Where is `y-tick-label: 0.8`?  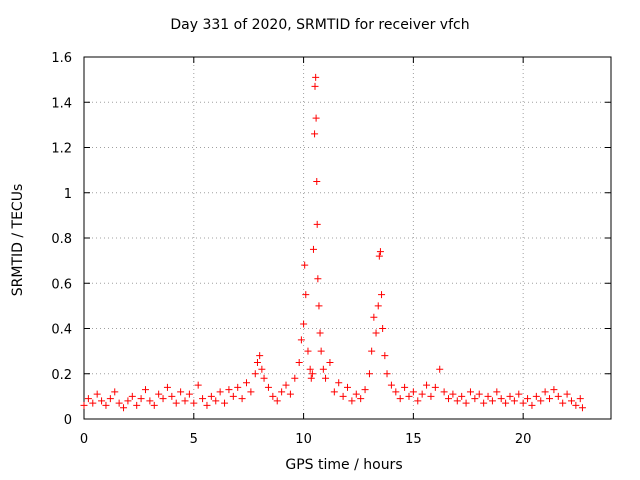
y-tick-label: 0.8 is located at coordinates (61, 239).